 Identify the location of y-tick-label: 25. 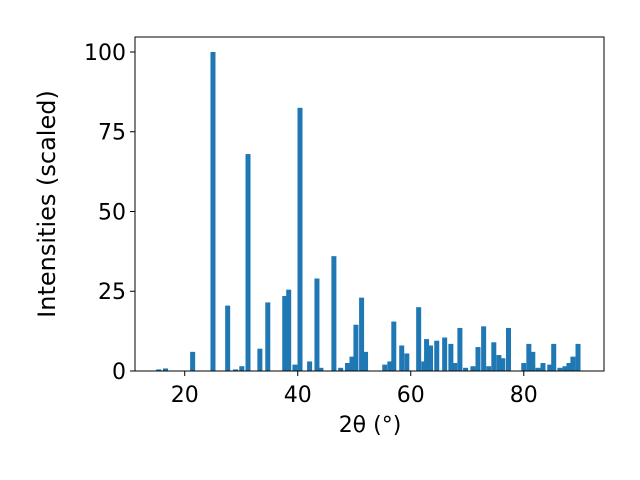
(112, 292).